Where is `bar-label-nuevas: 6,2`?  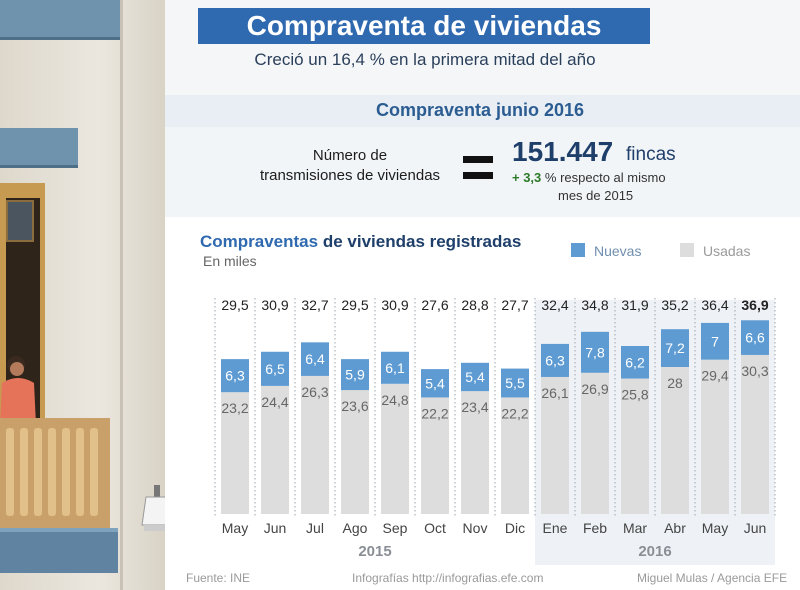 bar-label-nuevas: 6,2 is located at coordinates (635, 362).